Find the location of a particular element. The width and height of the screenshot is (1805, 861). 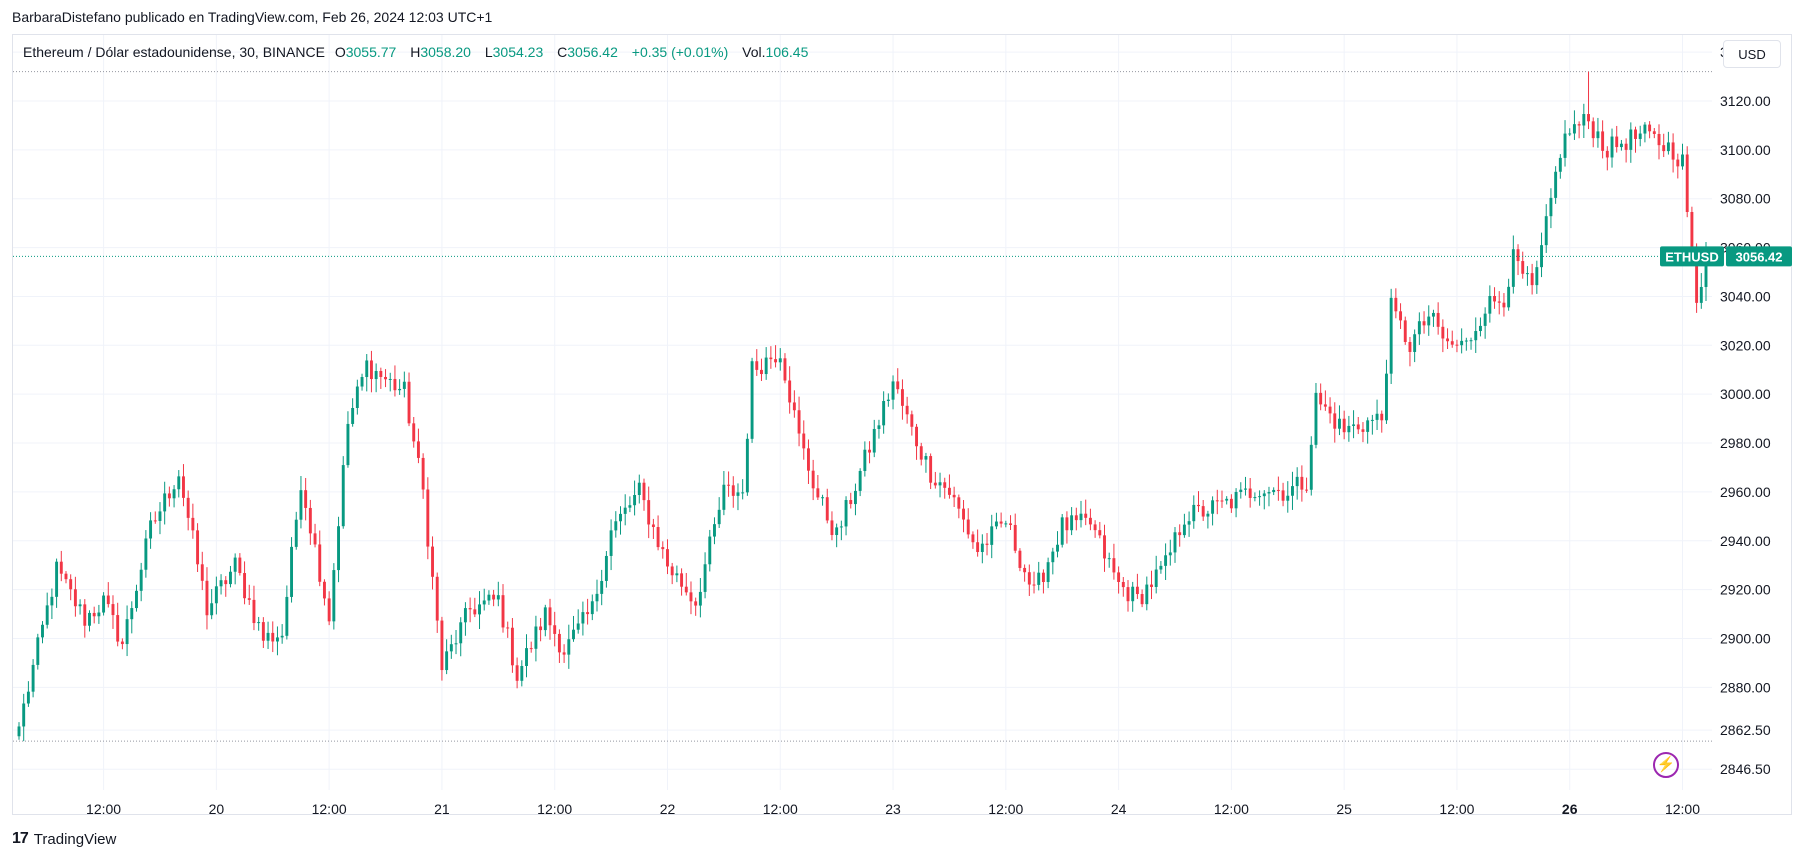

legend-low-label: L is located at coordinates (488, 52).